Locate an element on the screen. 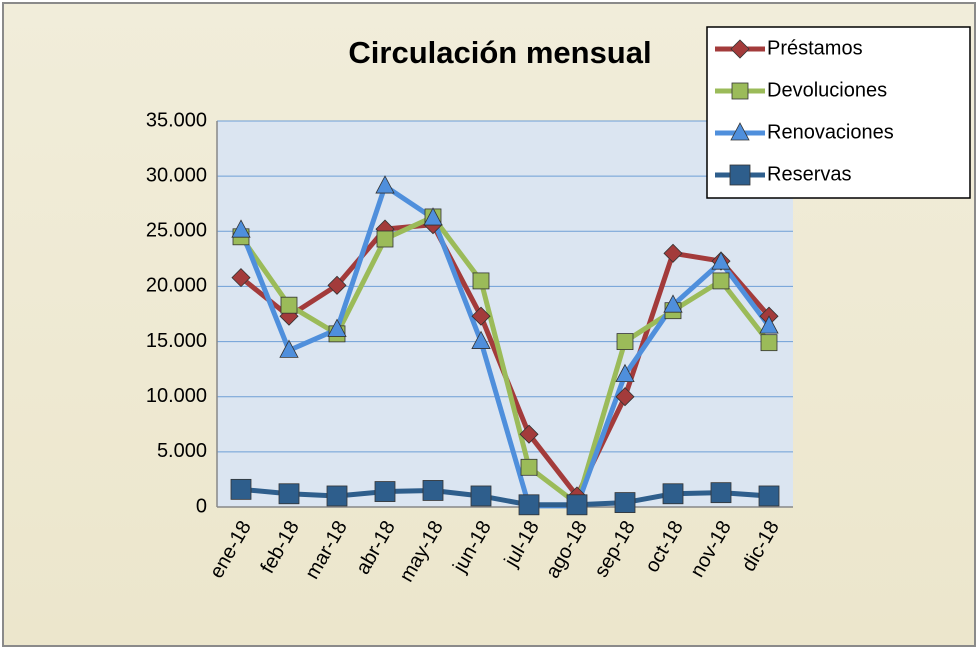 This screenshot has width=979, height=650. legend-label: Préstamos is located at coordinates (815, 48).